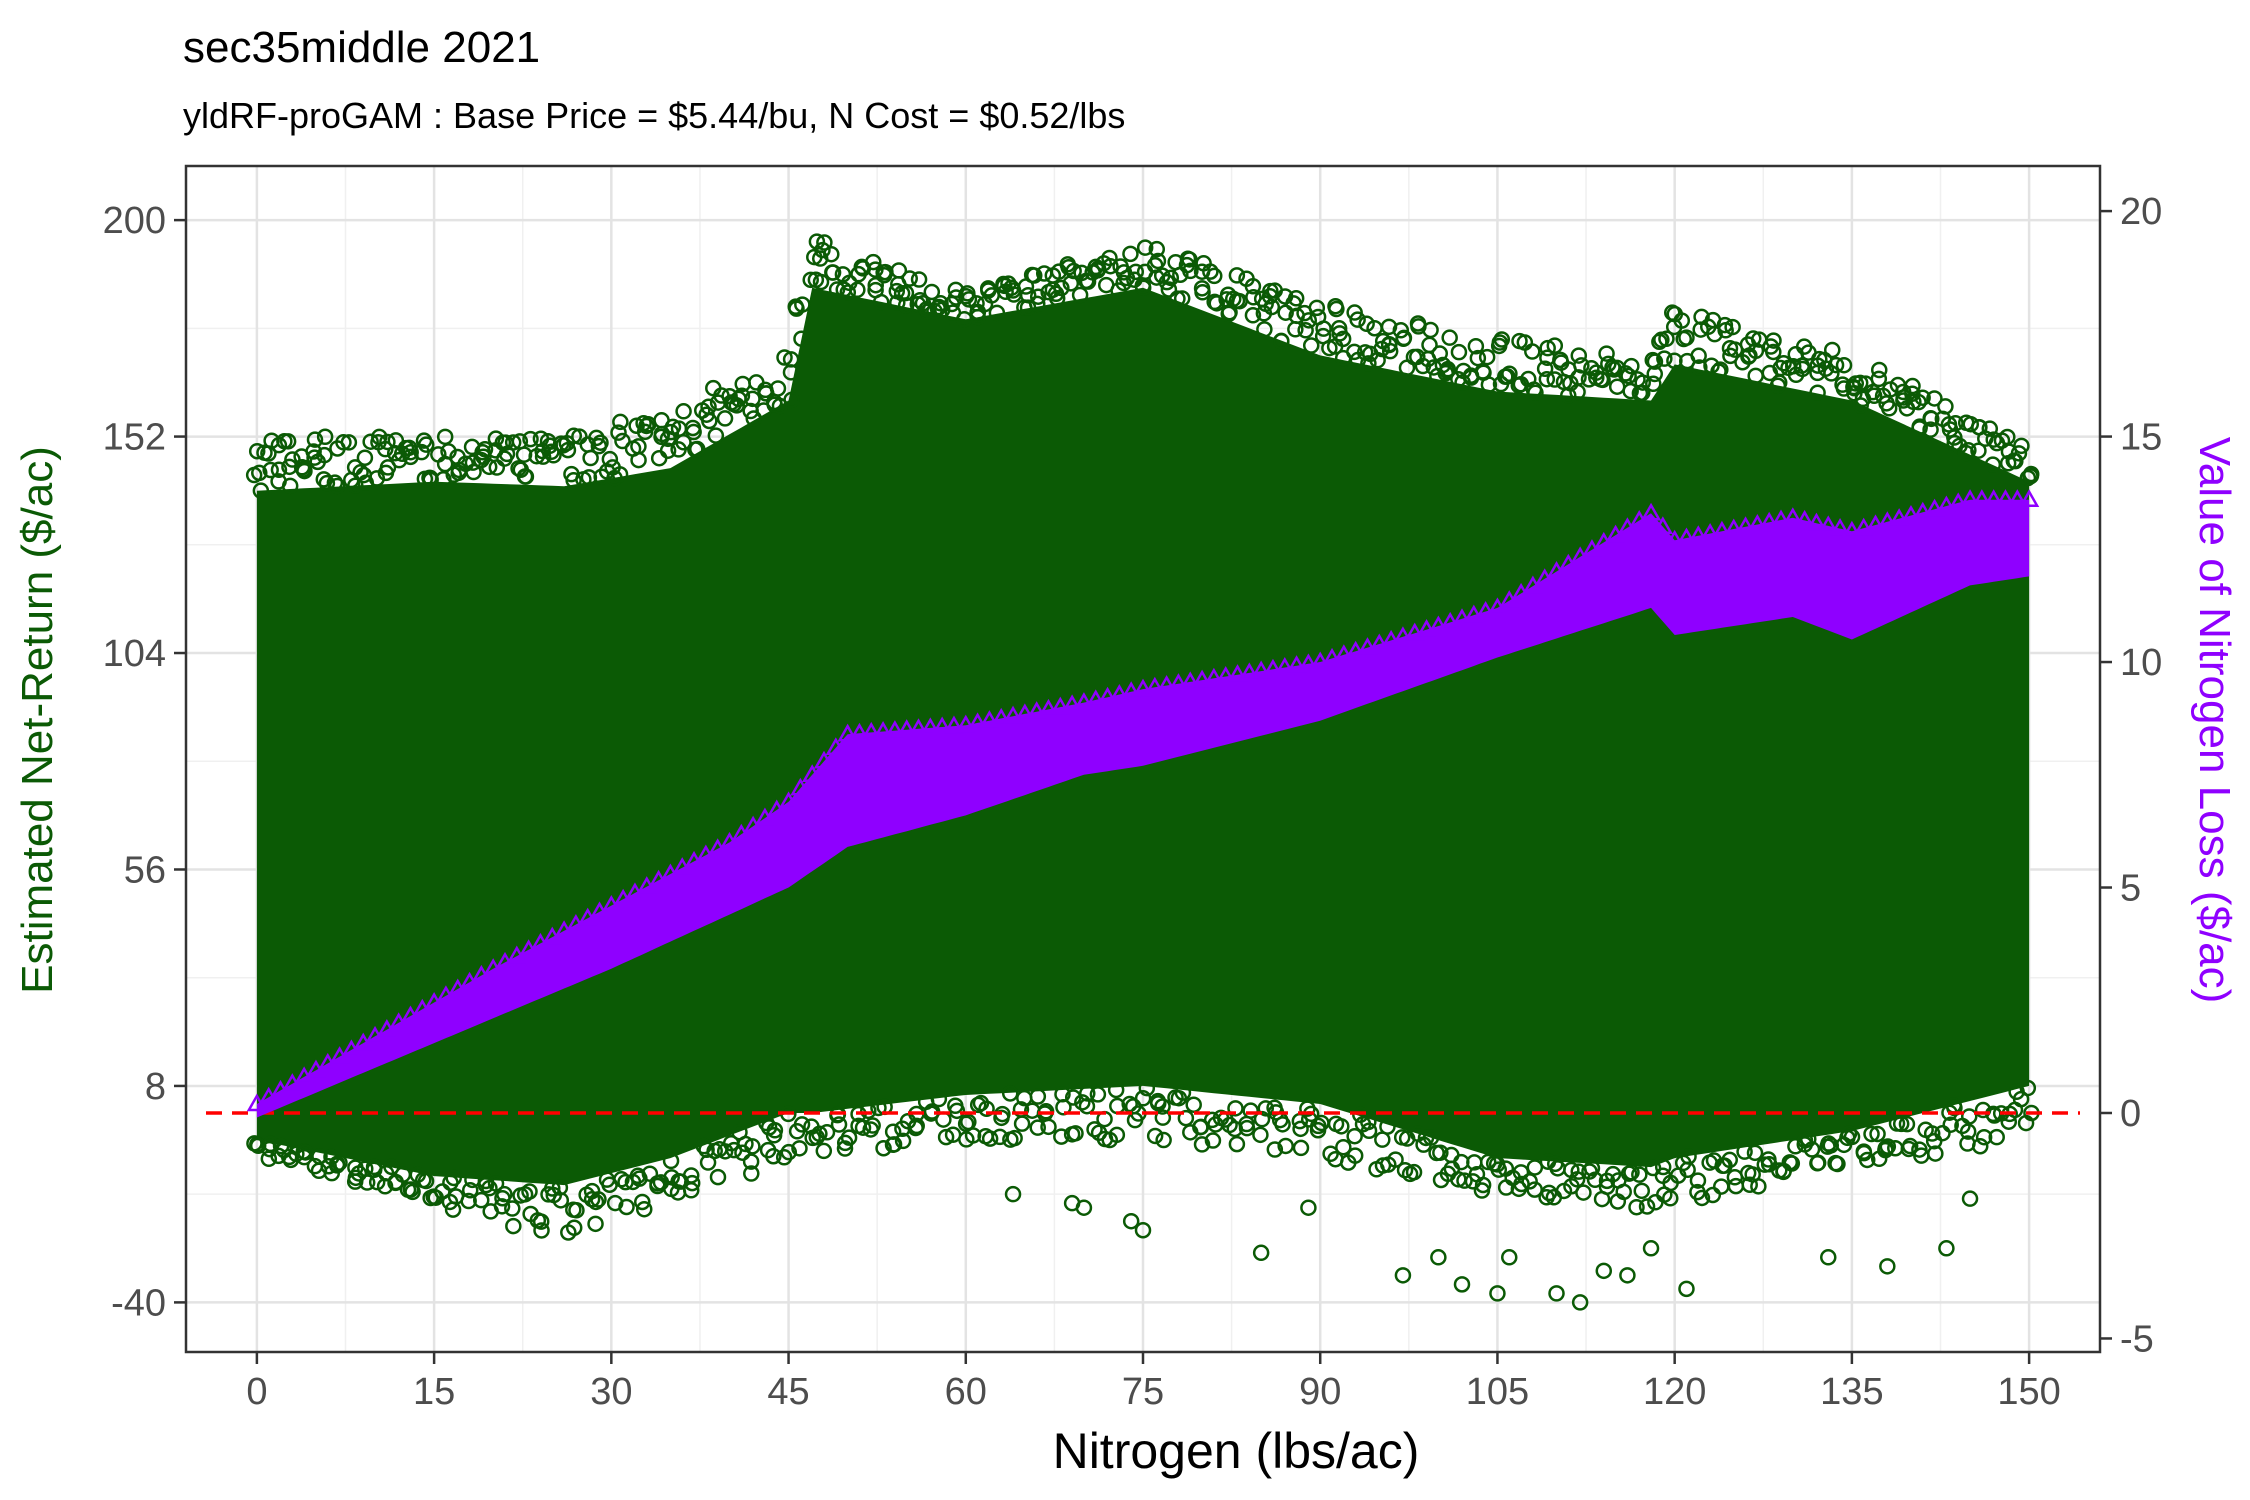 The height and width of the screenshot is (1500, 2250). Describe the element at coordinates (361, 47) in the screenshot. I see `chart-title: sec35middle 2021` at that location.